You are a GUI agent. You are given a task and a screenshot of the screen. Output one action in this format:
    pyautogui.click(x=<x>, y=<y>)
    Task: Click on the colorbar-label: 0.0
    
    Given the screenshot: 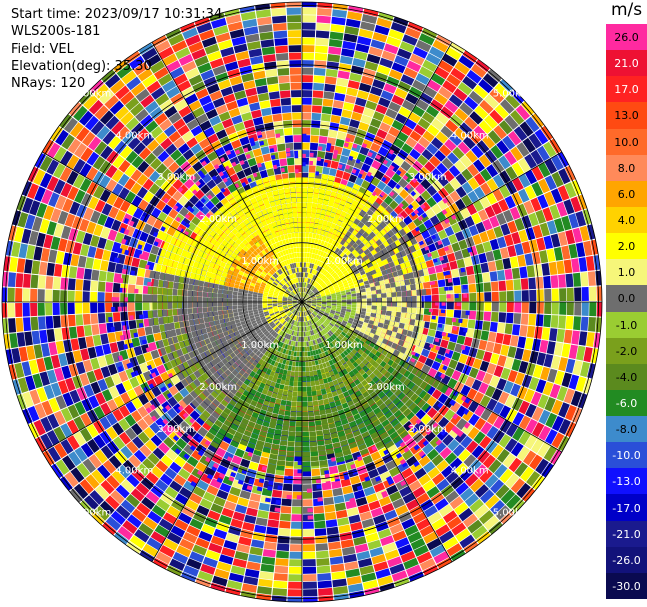 What is the action you would take?
    pyautogui.click(x=626, y=299)
    